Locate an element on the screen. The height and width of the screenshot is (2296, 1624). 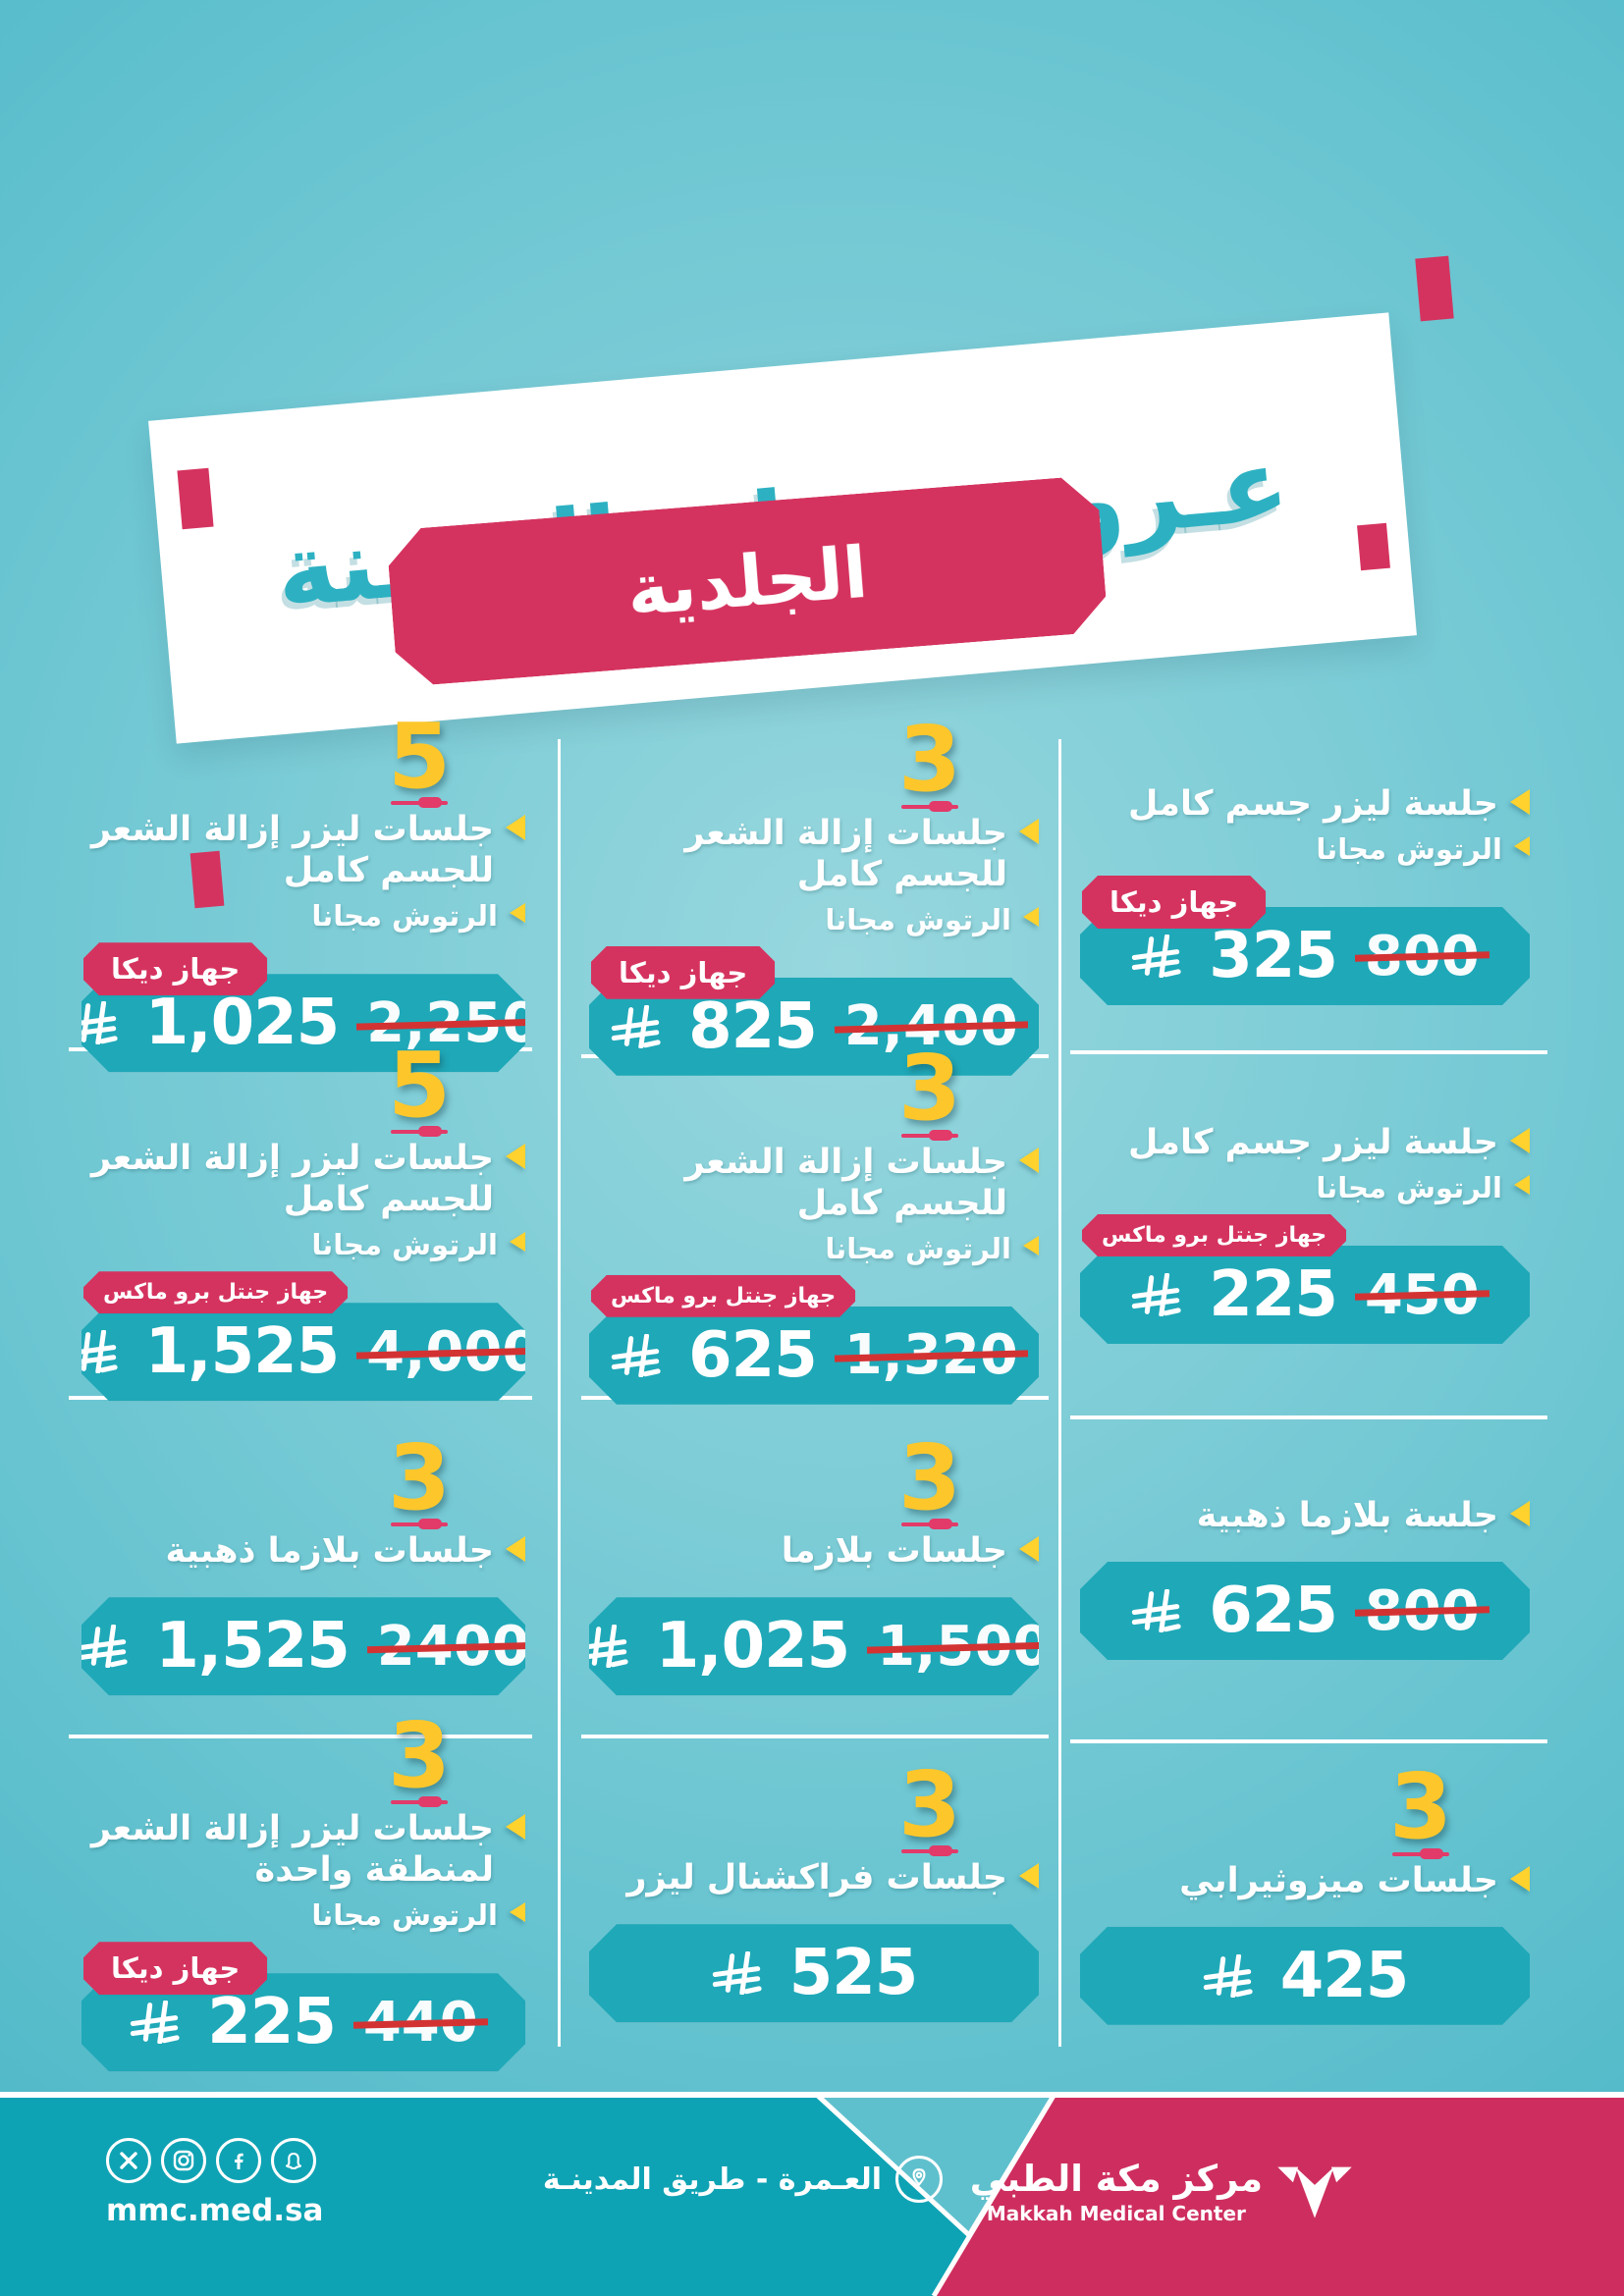
category-label: الجلدية is located at coordinates (747, 581).